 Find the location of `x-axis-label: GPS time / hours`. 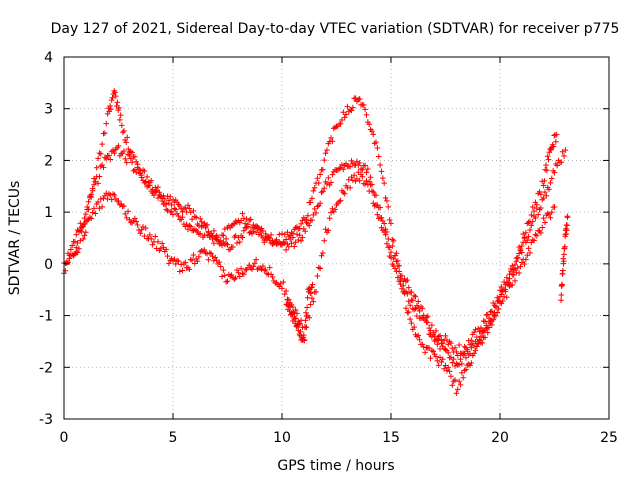

x-axis-label: GPS time / hours is located at coordinates (335, 466).